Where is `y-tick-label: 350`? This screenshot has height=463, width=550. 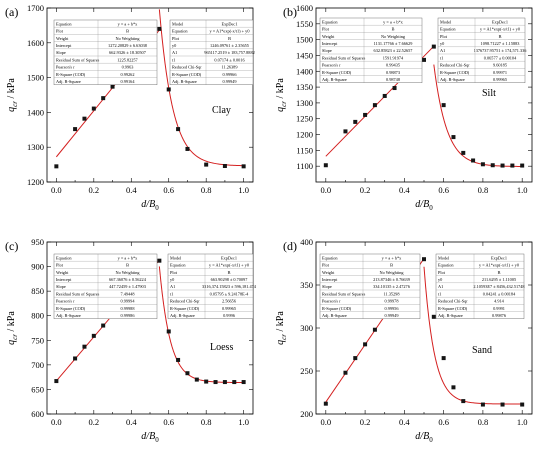 y-tick-label: 350 is located at coordinates (306, 285).